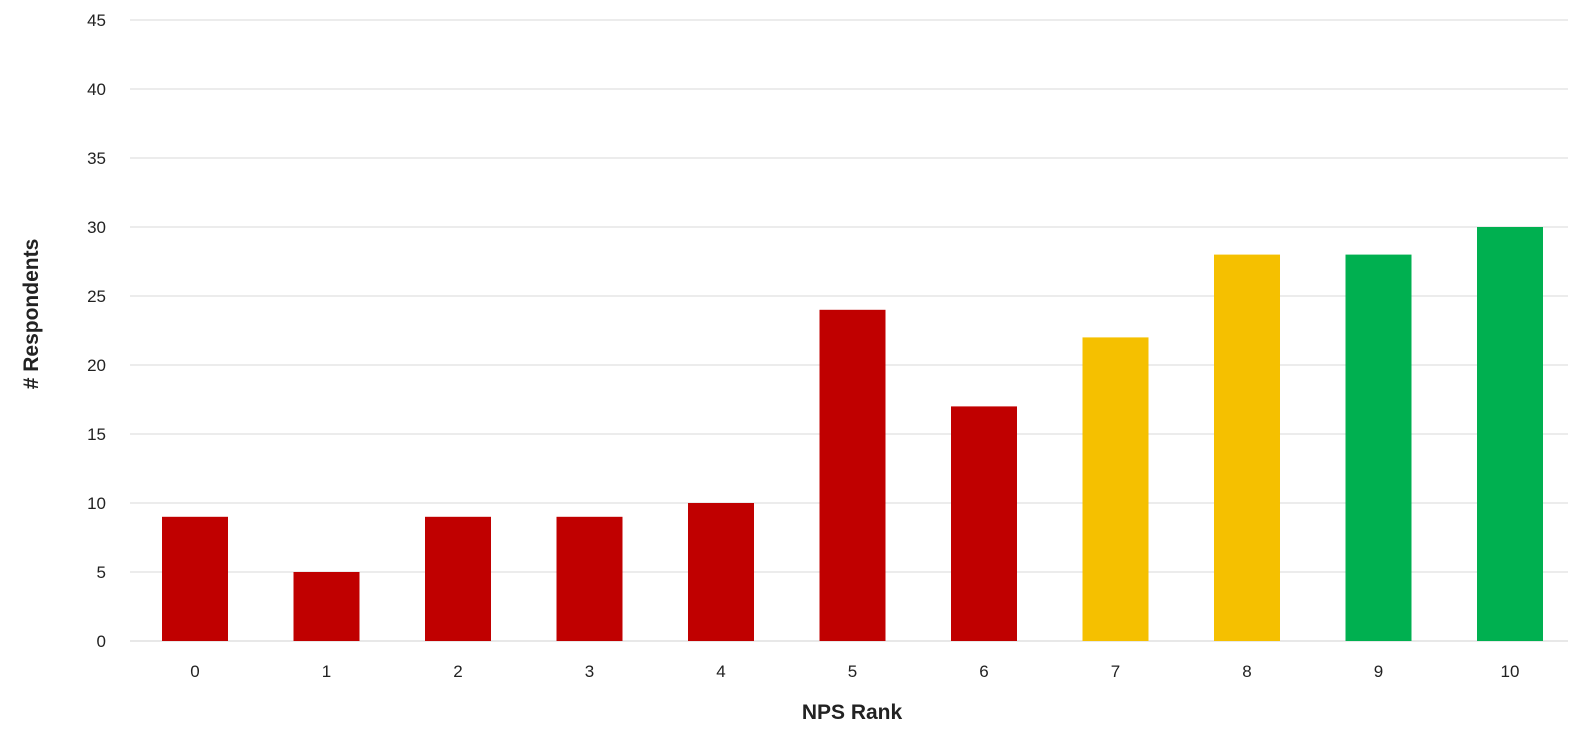  What do you see at coordinates (96, 158) in the screenshot?
I see `y-tick-label: 35` at bounding box center [96, 158].